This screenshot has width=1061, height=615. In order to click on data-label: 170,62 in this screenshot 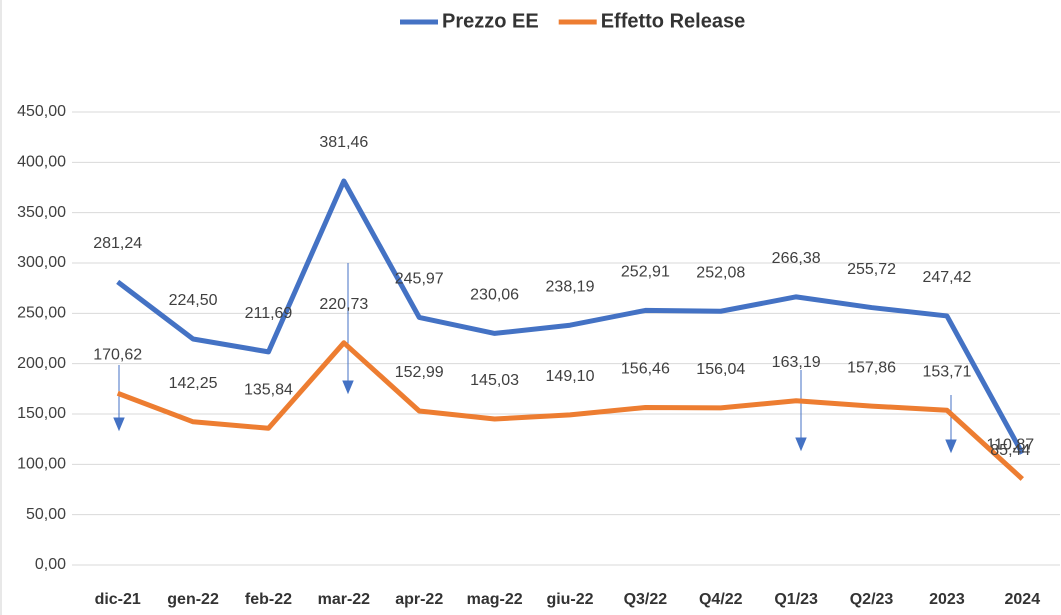, I will do `click(117, 354)`.